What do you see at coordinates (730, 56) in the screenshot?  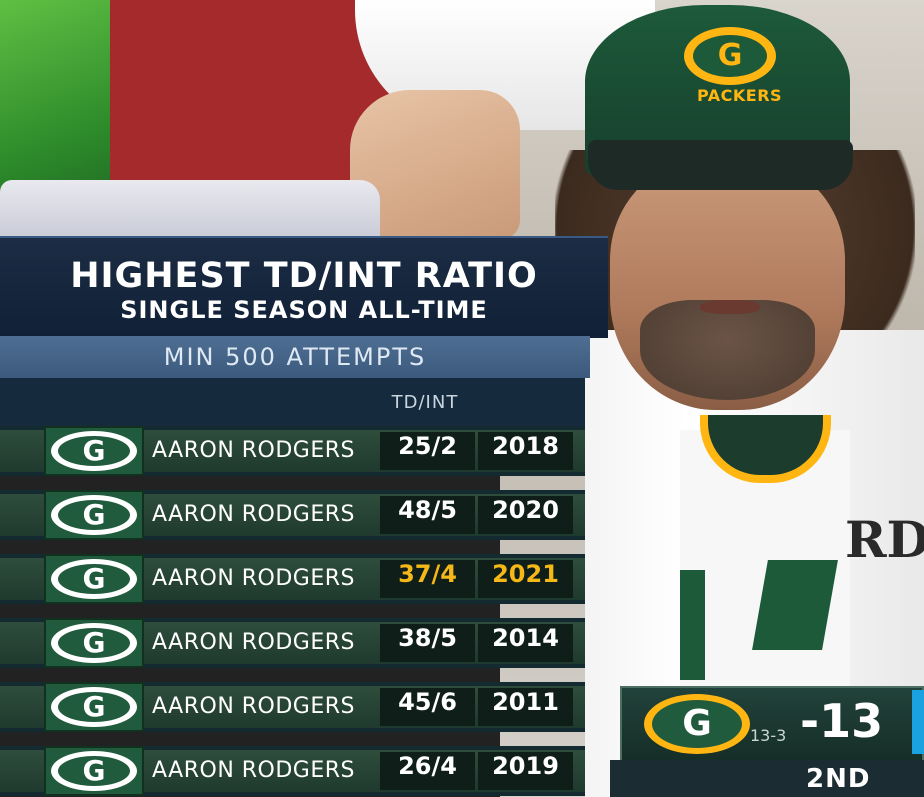 I see `cap-g-logo-icon: G` at bounding box center [730, 56].